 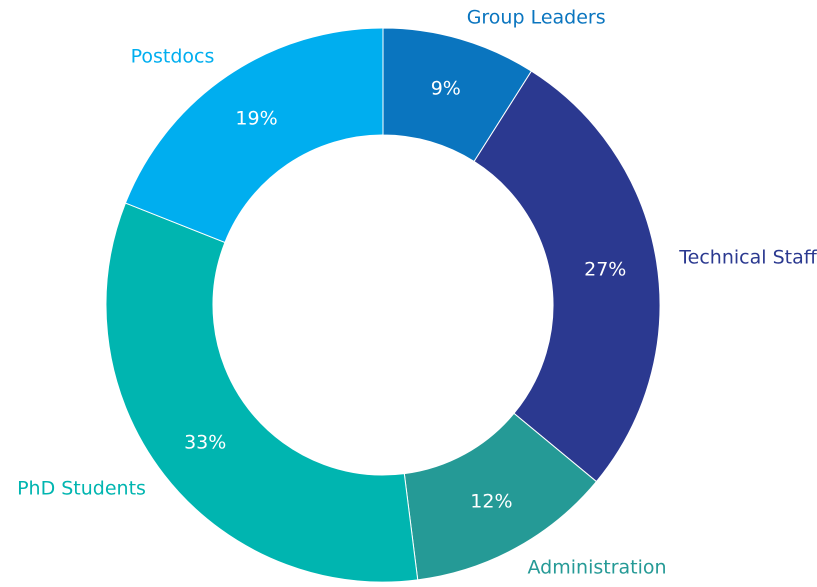 What do you see at coordinates (491, 502) in the screenshot?
I see `value-label: 12%` at bounding box center [491, 502].